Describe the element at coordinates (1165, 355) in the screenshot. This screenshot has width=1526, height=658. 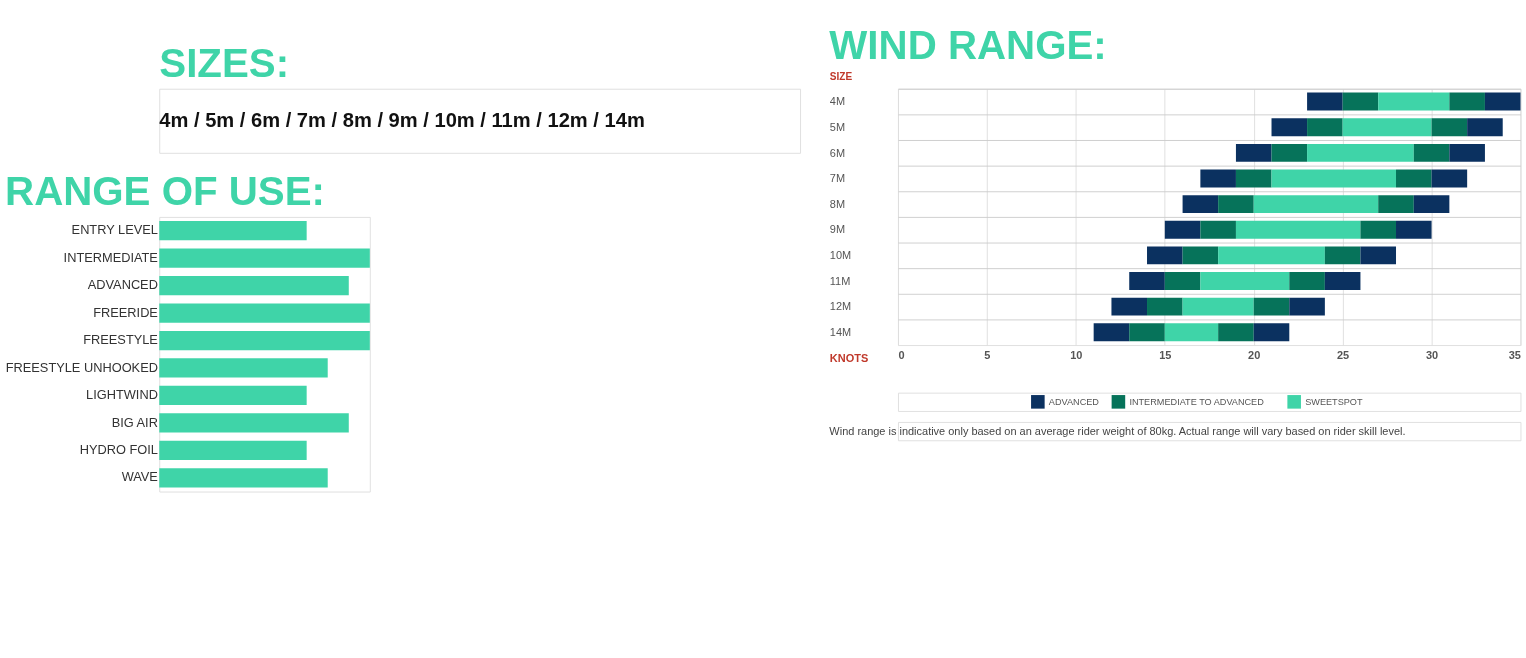
I see `x-tick-label: 15` at that location.